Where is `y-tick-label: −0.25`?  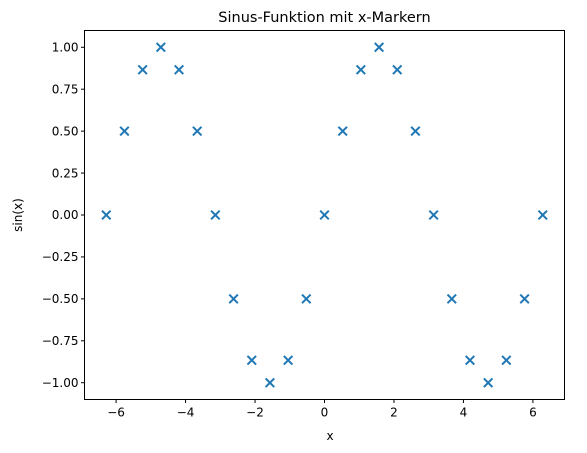
y-tick-label: −0.25 is located at coordinates (60, 257).